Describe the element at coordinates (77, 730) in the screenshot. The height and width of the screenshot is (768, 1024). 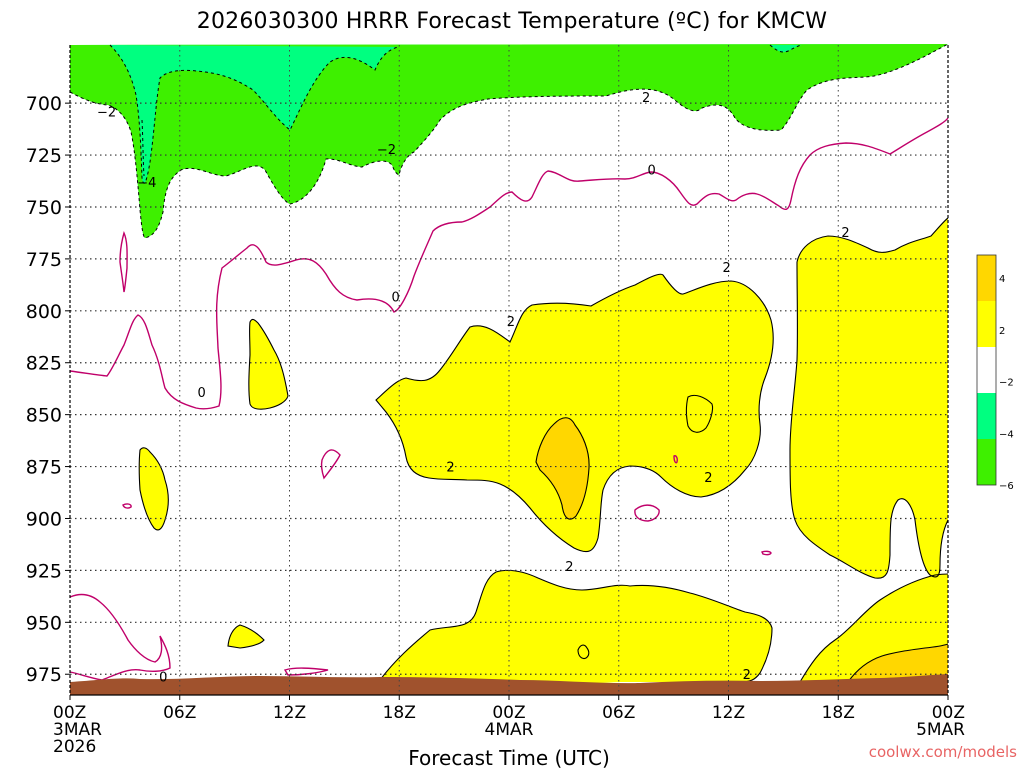
I see `x-tick-date-label: 3MAR` at that location.